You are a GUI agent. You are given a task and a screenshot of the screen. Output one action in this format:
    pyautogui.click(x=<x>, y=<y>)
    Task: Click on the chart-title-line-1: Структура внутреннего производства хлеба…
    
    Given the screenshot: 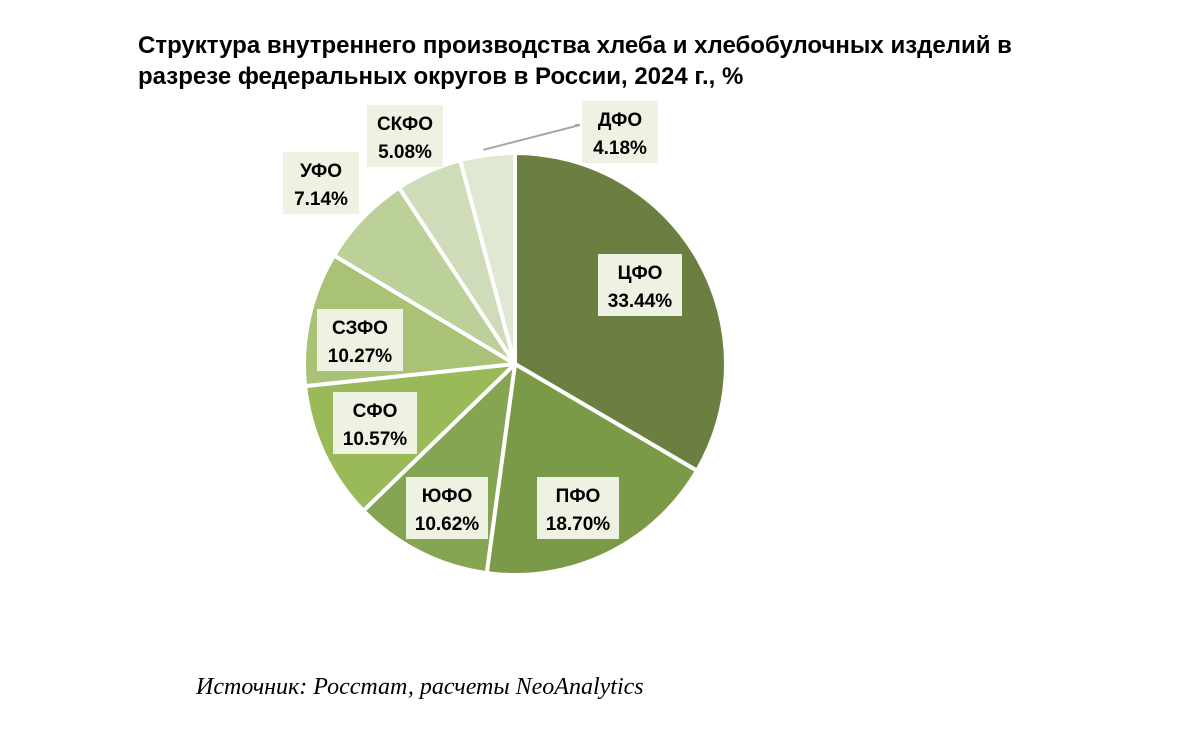 What is the action you would take?
    pyautogui.click(x=575, y=45)
    